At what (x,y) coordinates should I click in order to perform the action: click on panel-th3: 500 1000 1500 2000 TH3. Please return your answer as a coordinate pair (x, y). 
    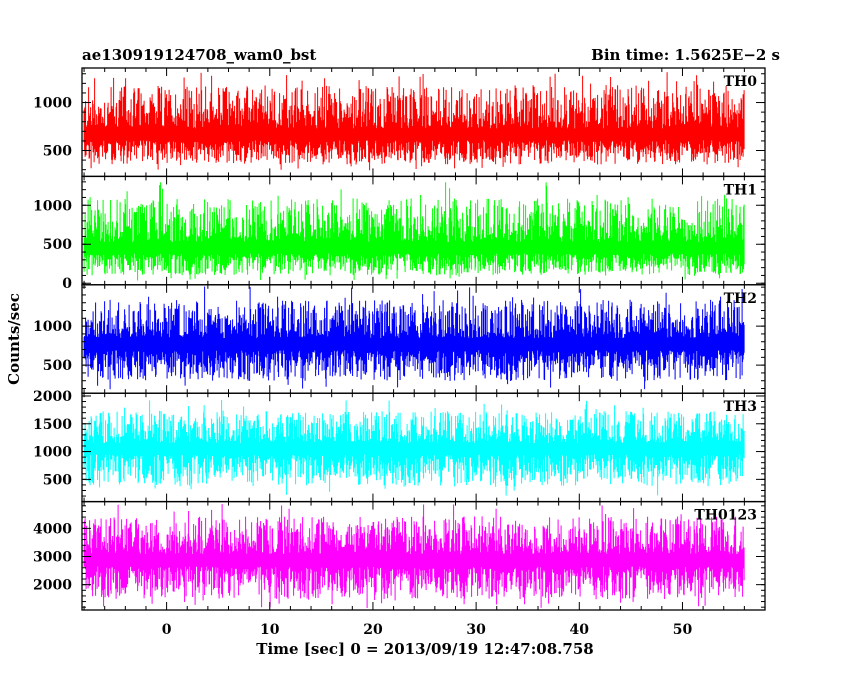
    Looking at the image, I should click on (399, 446).